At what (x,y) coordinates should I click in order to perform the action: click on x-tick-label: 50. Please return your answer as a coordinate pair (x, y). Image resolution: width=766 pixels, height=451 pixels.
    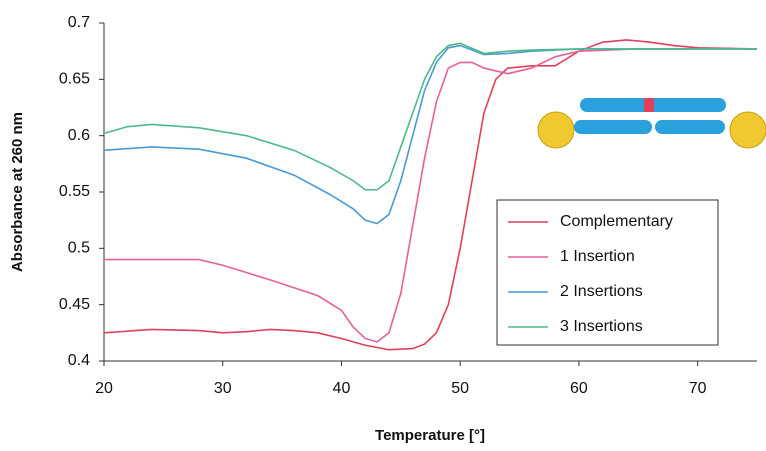
    Looking at the image, I should click on (460, 388).